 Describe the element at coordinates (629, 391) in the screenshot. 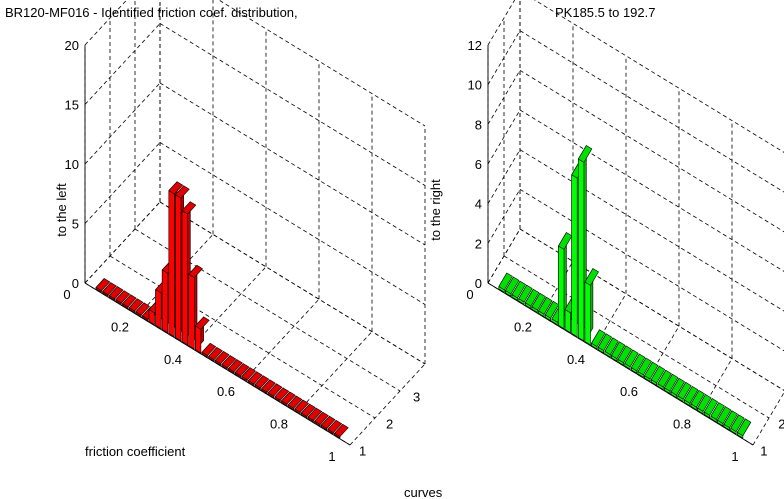

I see `x-tick-label: 0.6` at that location.